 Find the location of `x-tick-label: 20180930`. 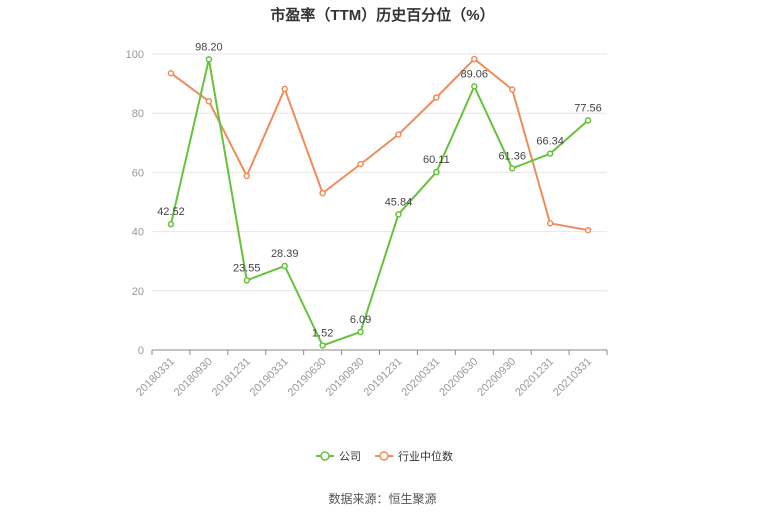

x-tick-label: 20180930 is located at coordinates (193, 377).